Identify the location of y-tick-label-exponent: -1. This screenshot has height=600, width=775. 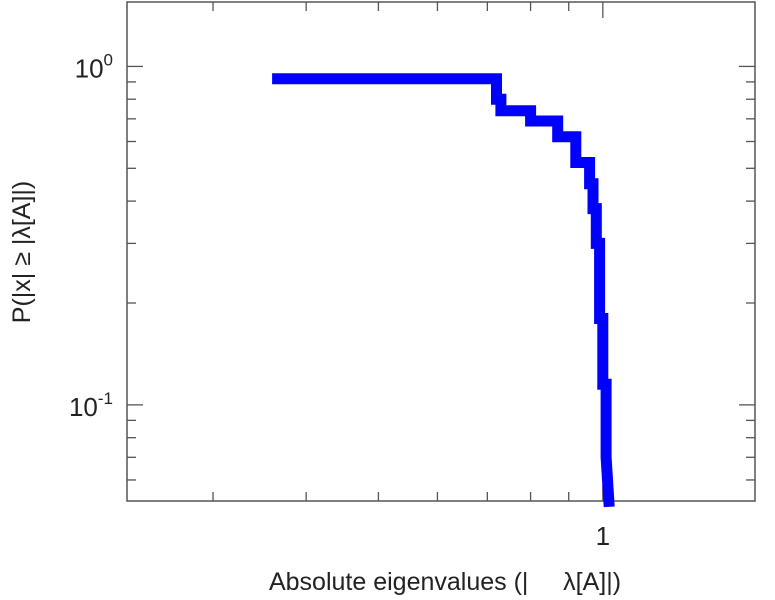
(105, 398).